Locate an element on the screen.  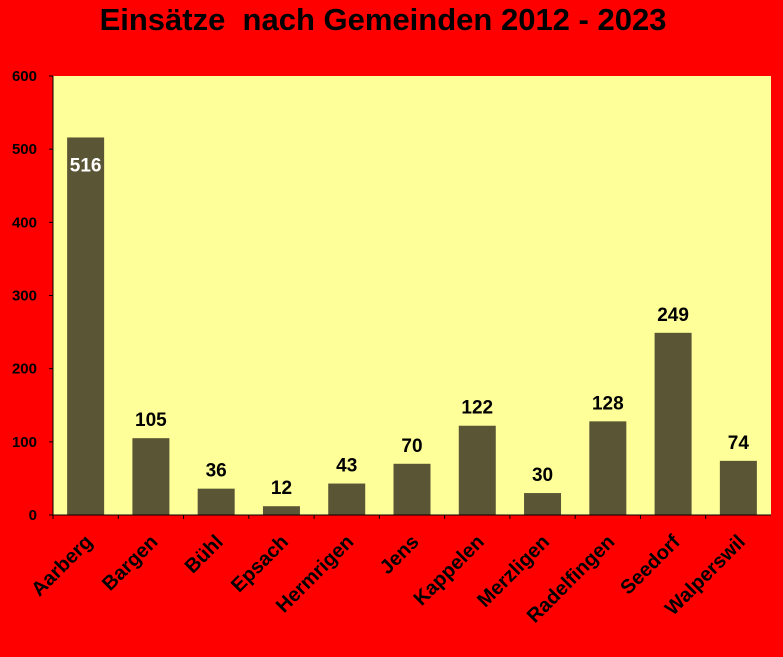
y-tick-label: 500 is located at coordinates (24, 149).